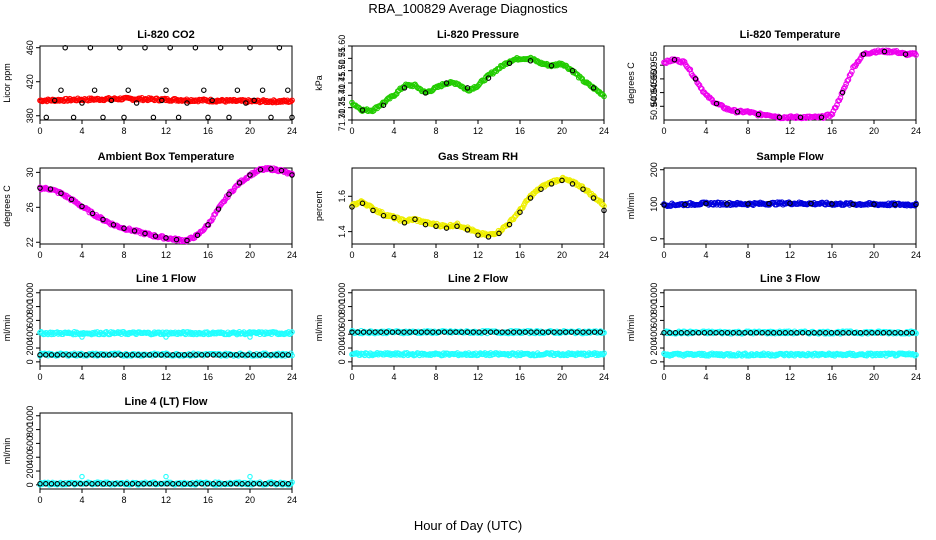 The image size is (936, 540). What do you see at coordinates (7, 83) in the screenshot?
I see `y-axis-label: Licor ppm` at bounding box center [7, 83].